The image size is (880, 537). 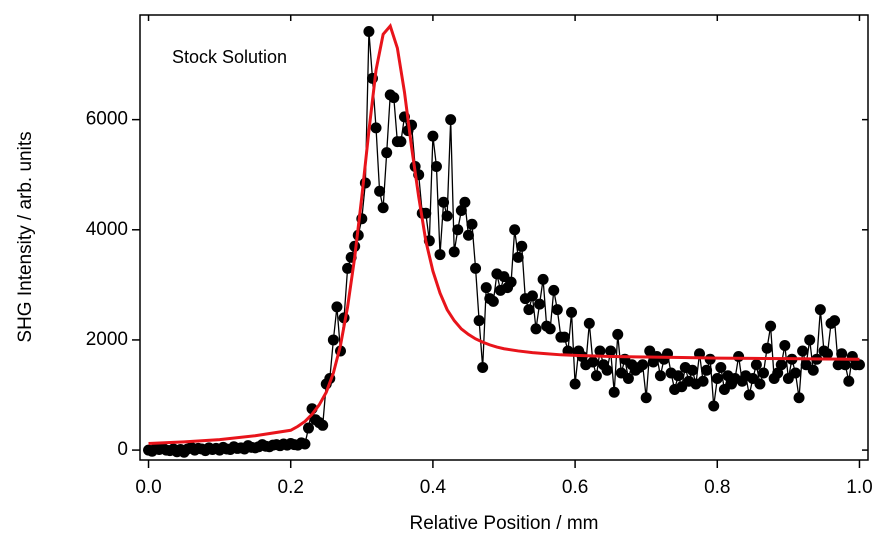 What do you see at coordinates (107, 229) in the screenshot?
I see `y-tick-label: 4000` at bounding box center [107, 229].